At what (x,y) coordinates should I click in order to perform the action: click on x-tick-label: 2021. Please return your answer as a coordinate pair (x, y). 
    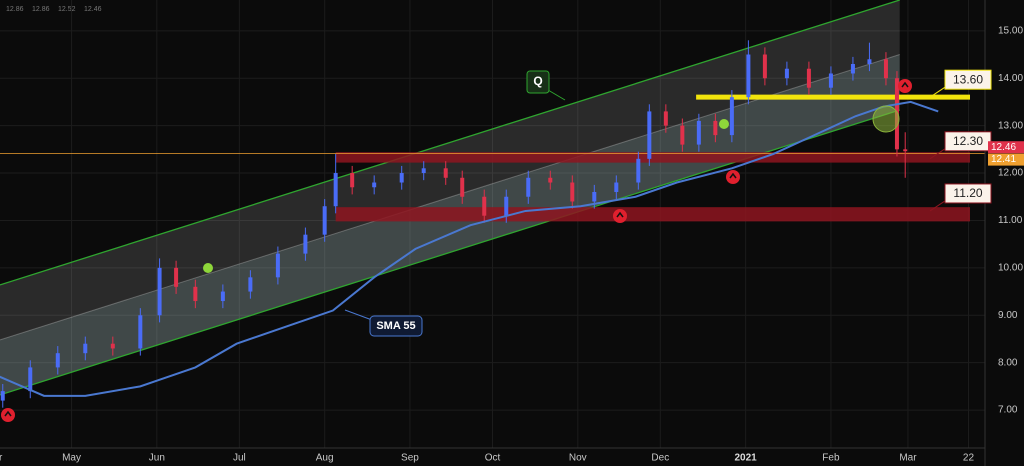
    Looking at the image, I should click on (746, 458).